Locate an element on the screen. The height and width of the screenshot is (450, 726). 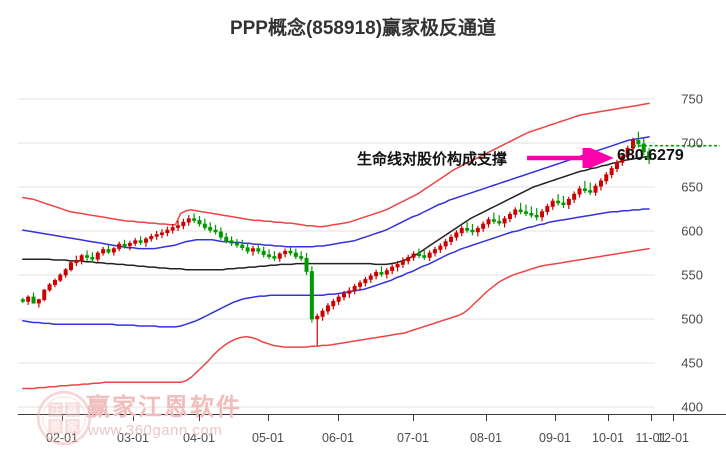
target-price-line is located at coordinates (676, 145).